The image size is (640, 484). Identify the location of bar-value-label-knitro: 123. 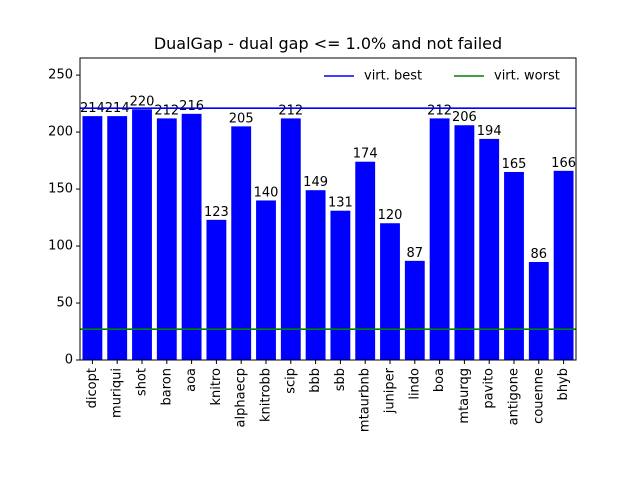
(216, 212).